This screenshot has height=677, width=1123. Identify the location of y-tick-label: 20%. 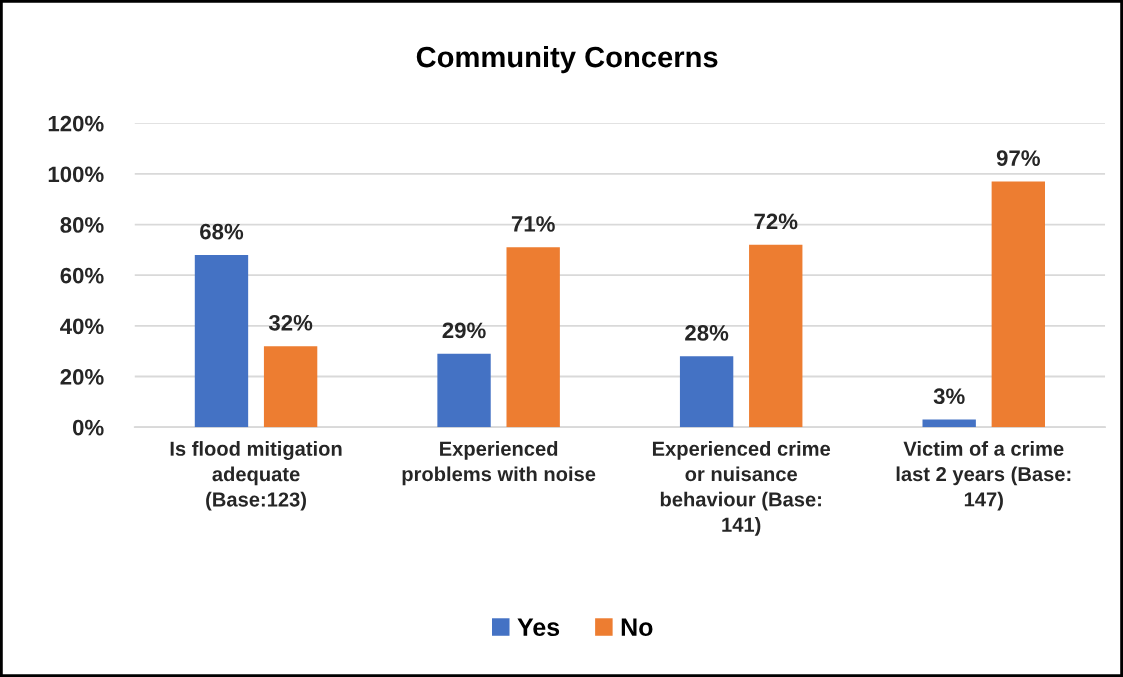
(82, 377).